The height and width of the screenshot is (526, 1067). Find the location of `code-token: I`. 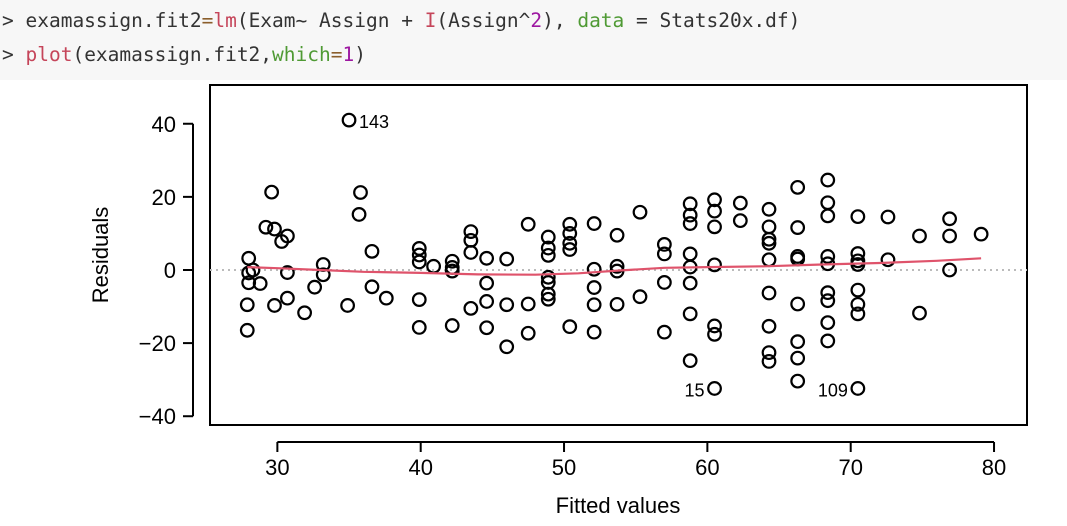

code-token: I is located at coordinates (430, 20).